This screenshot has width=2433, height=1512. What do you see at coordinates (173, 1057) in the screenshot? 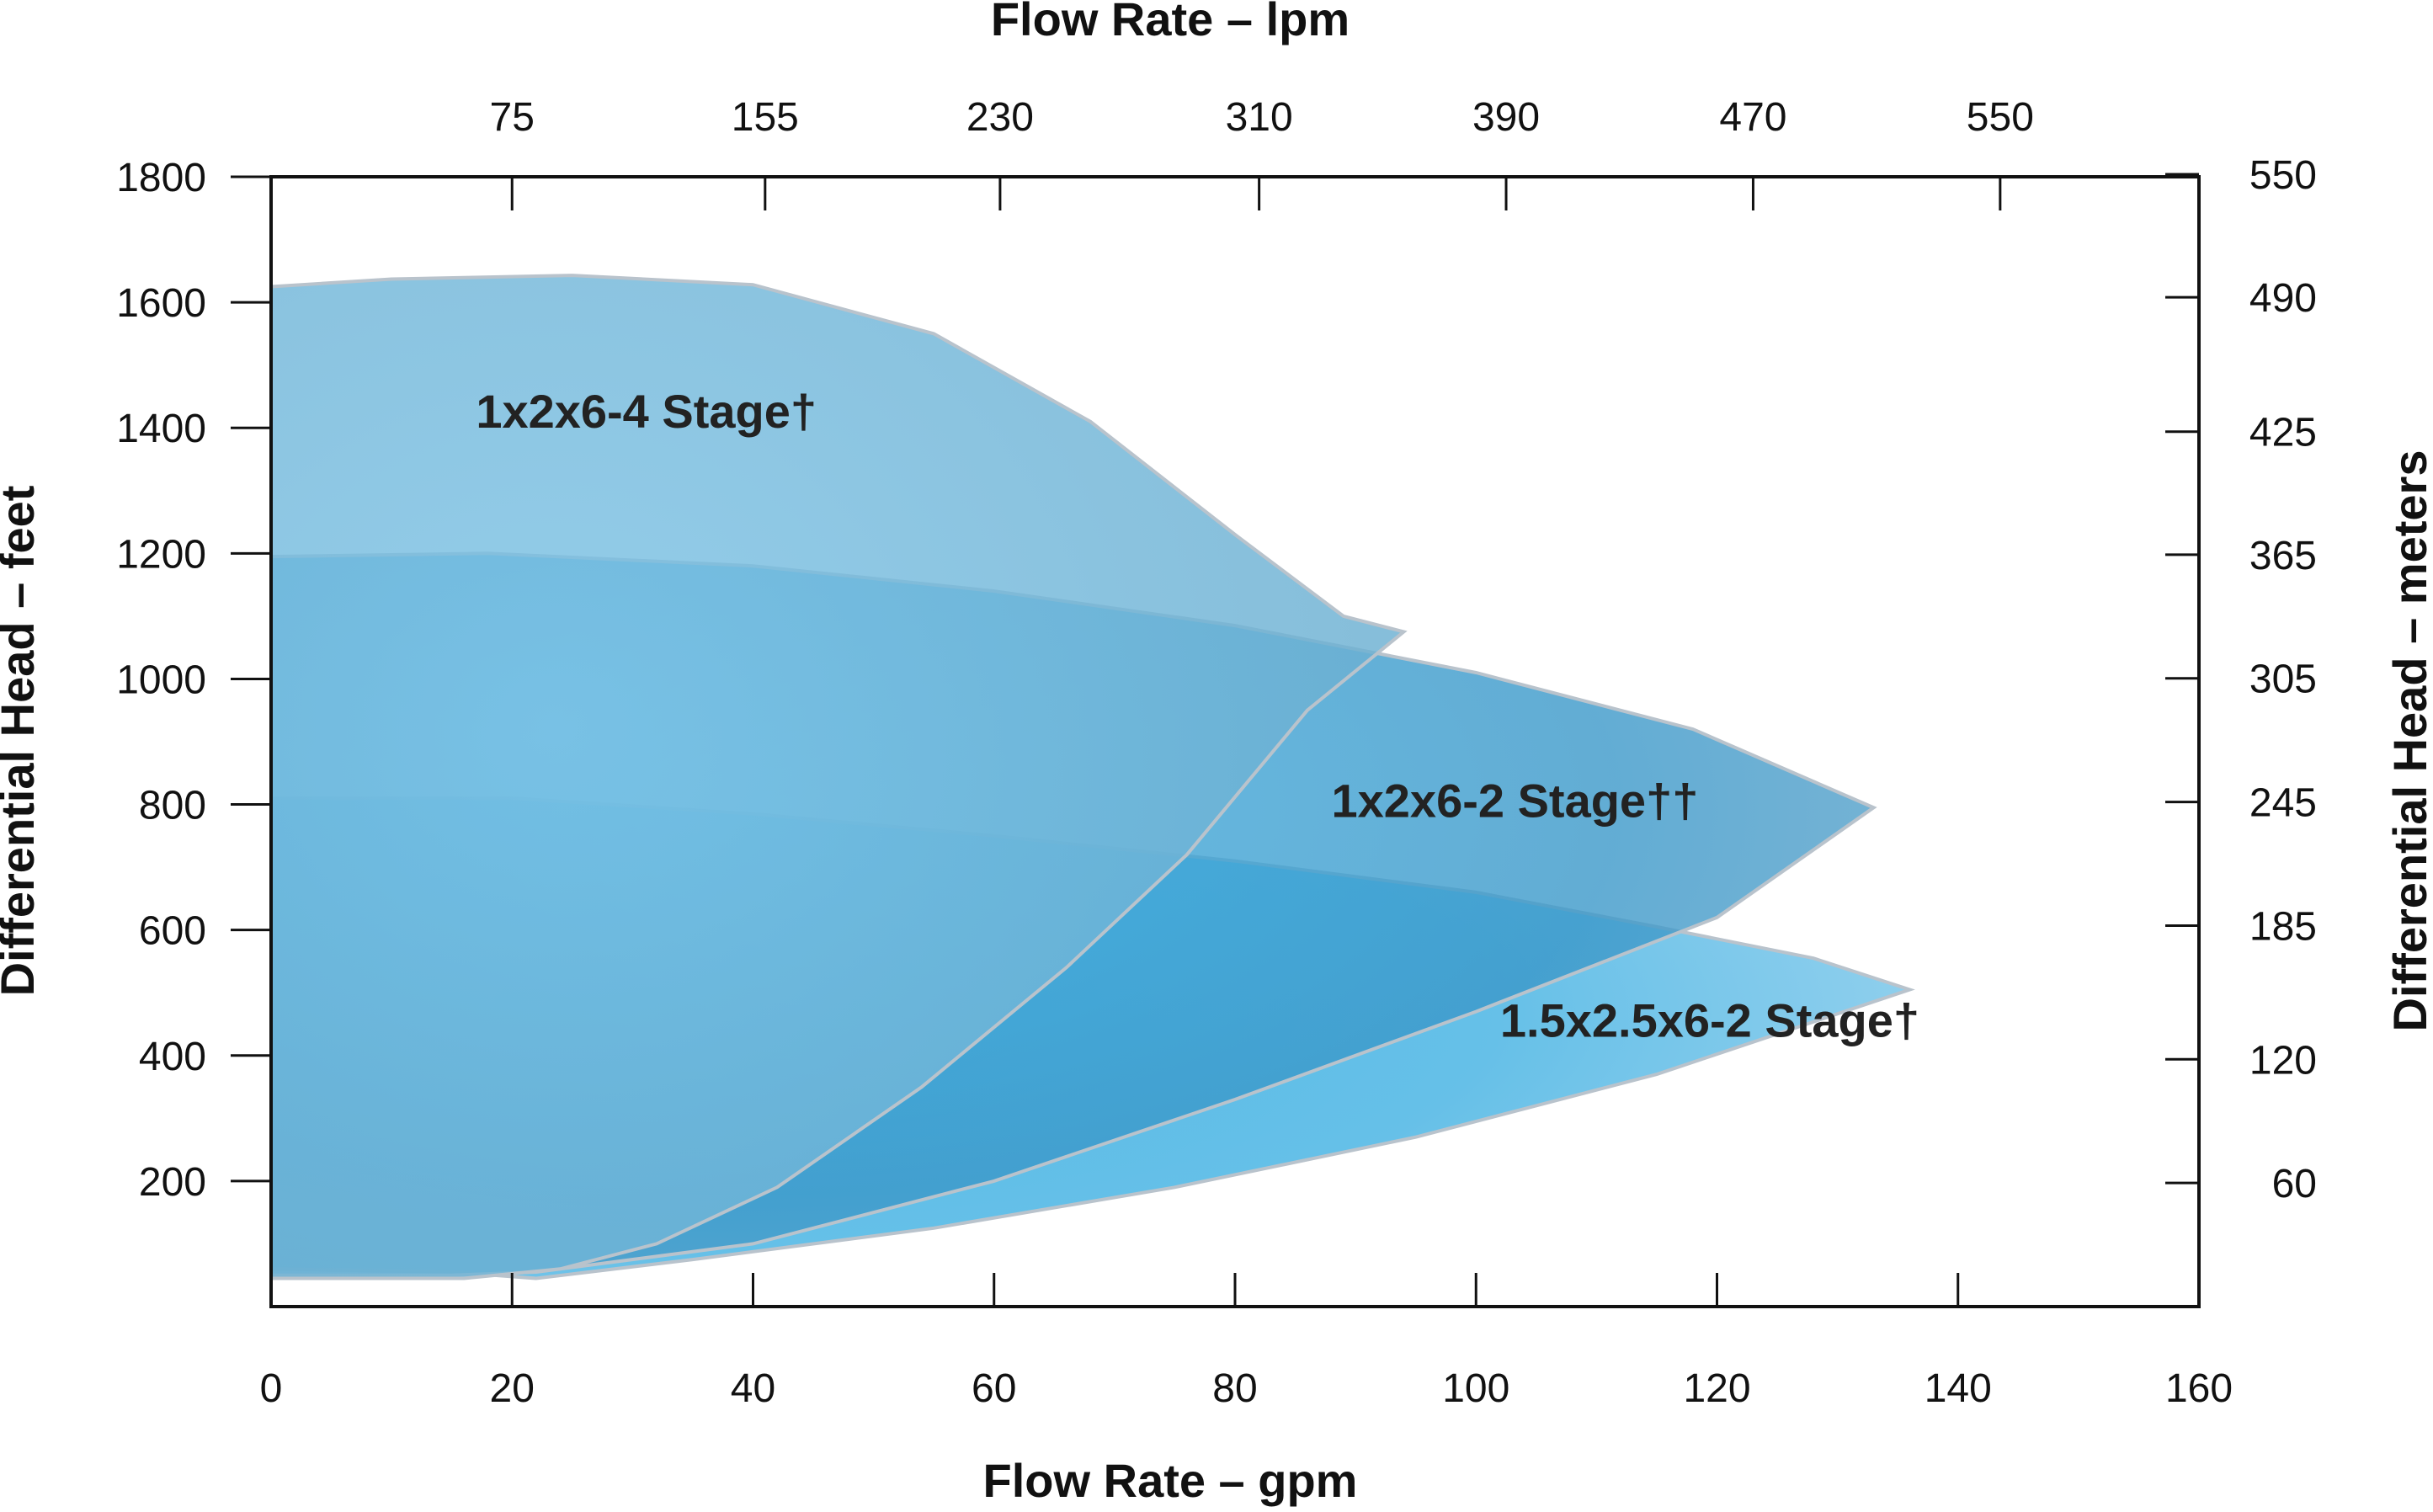
I see `y-tick-label: 400` at bounding box center [173, 1057].